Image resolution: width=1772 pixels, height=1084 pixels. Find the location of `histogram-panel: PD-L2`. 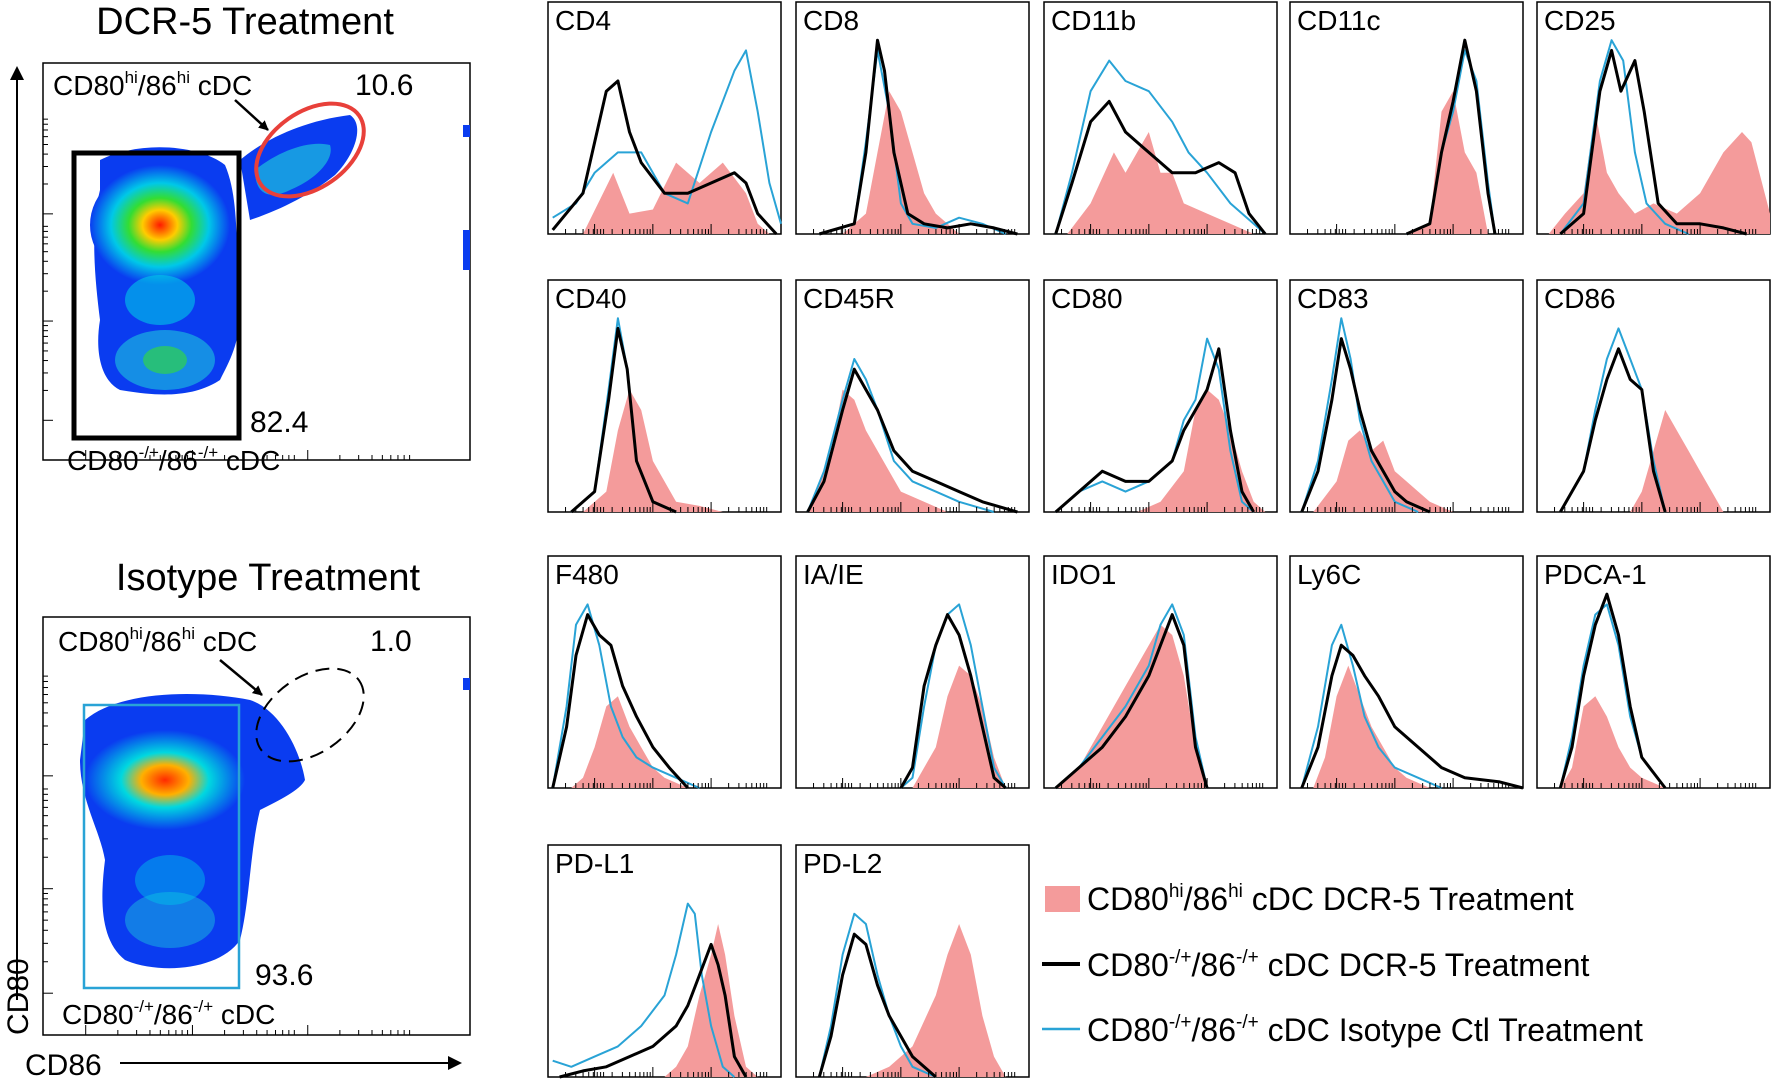

histogram-panel: PD-L2 is located at coordinates (912, 961).